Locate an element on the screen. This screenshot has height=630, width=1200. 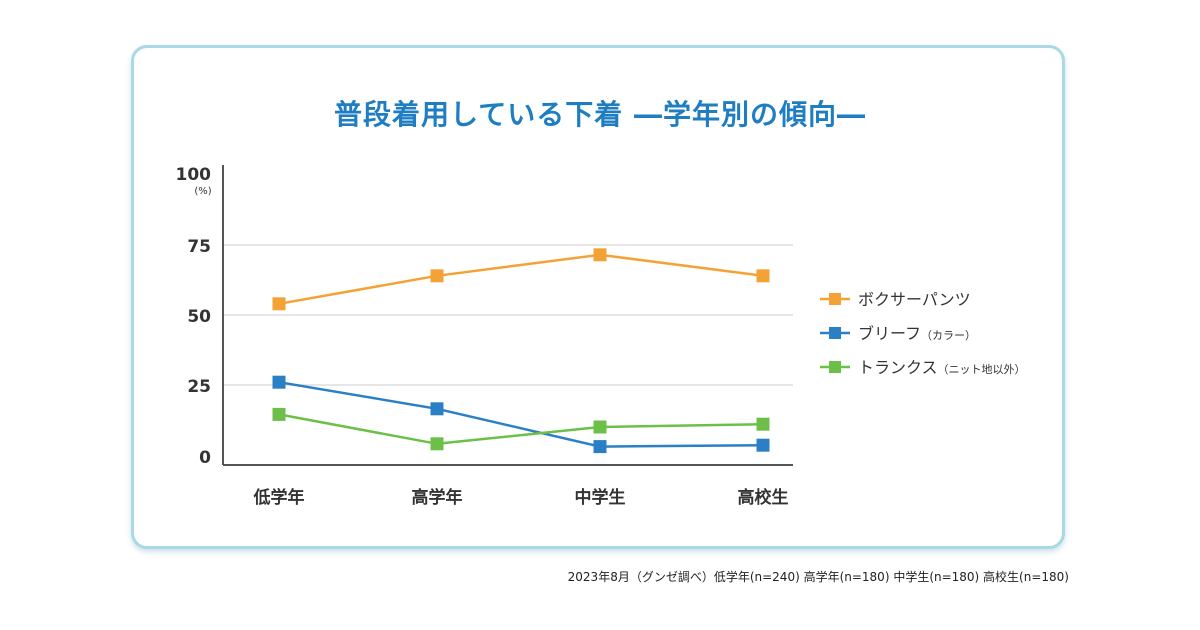
series-layer is located at coordinates (521, 351).